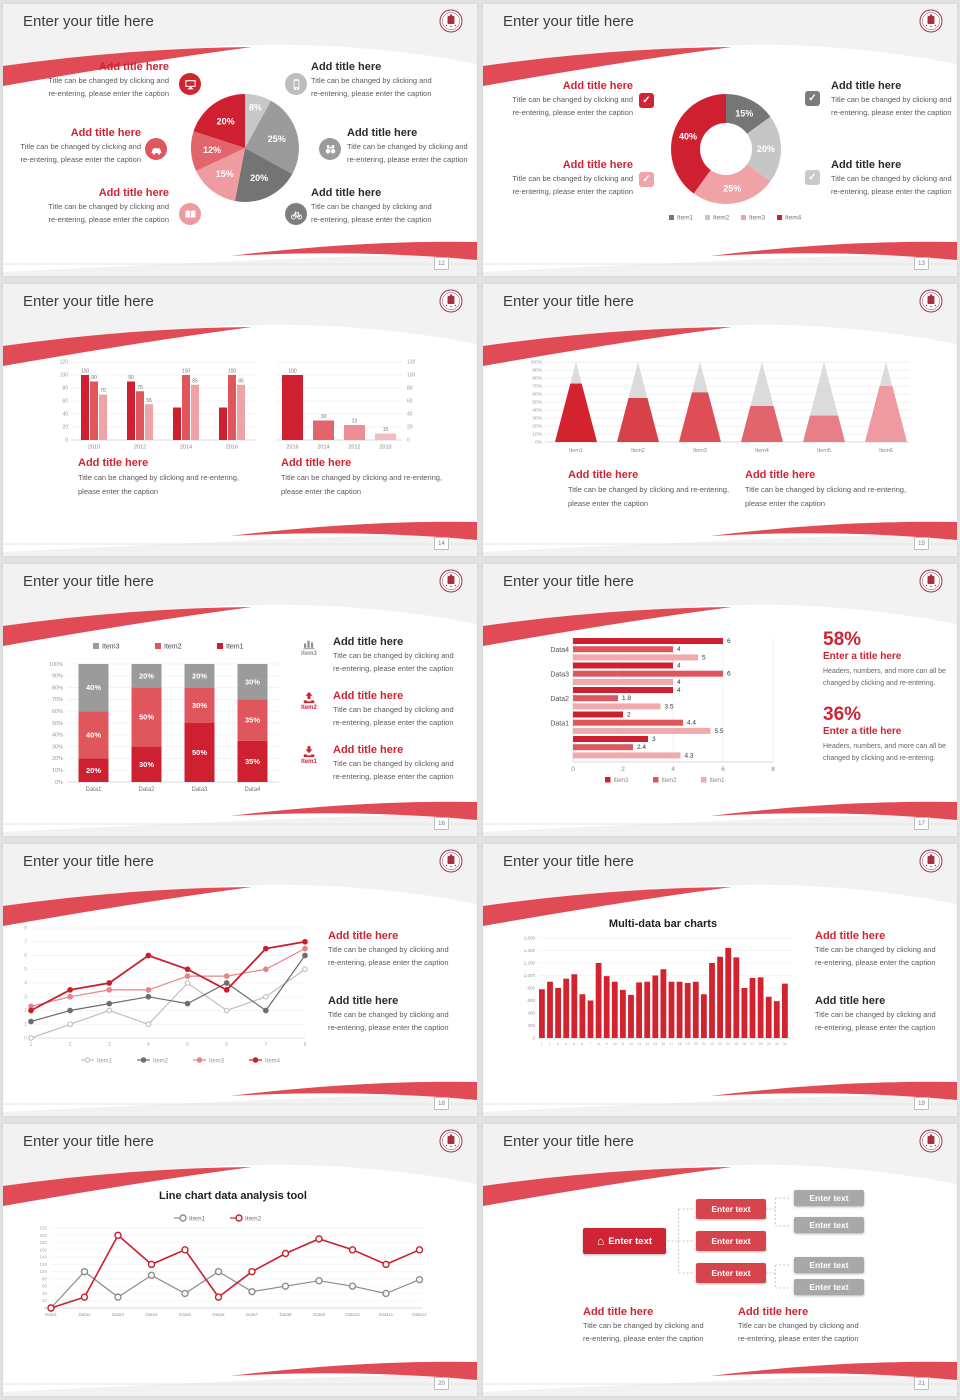 This screenshot has width=960, height=1400. What do you see at coordinates (385, 448) in the screenshot?
I see `svg-text: 2010` at bounding box center [385, 448].